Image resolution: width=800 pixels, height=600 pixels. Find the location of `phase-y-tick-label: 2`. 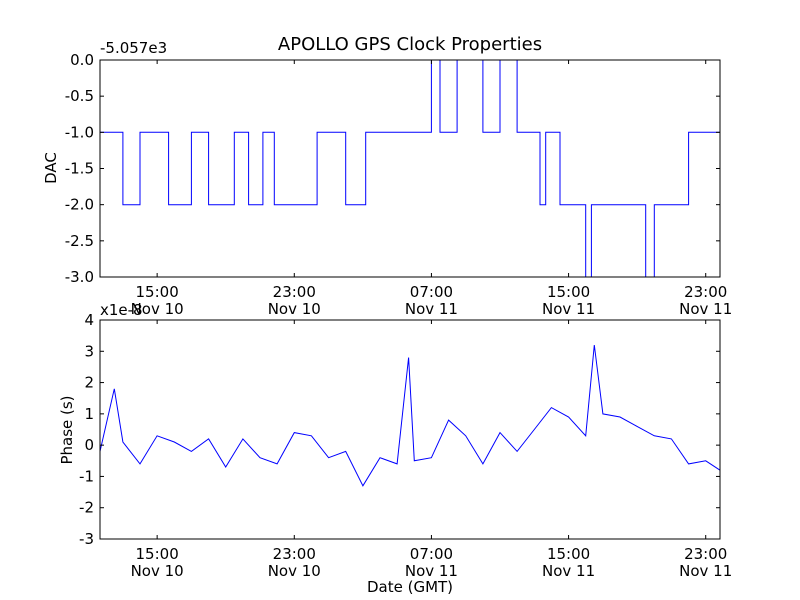

phase-y-tick-label: 2 is located at coordinates (89, 383).